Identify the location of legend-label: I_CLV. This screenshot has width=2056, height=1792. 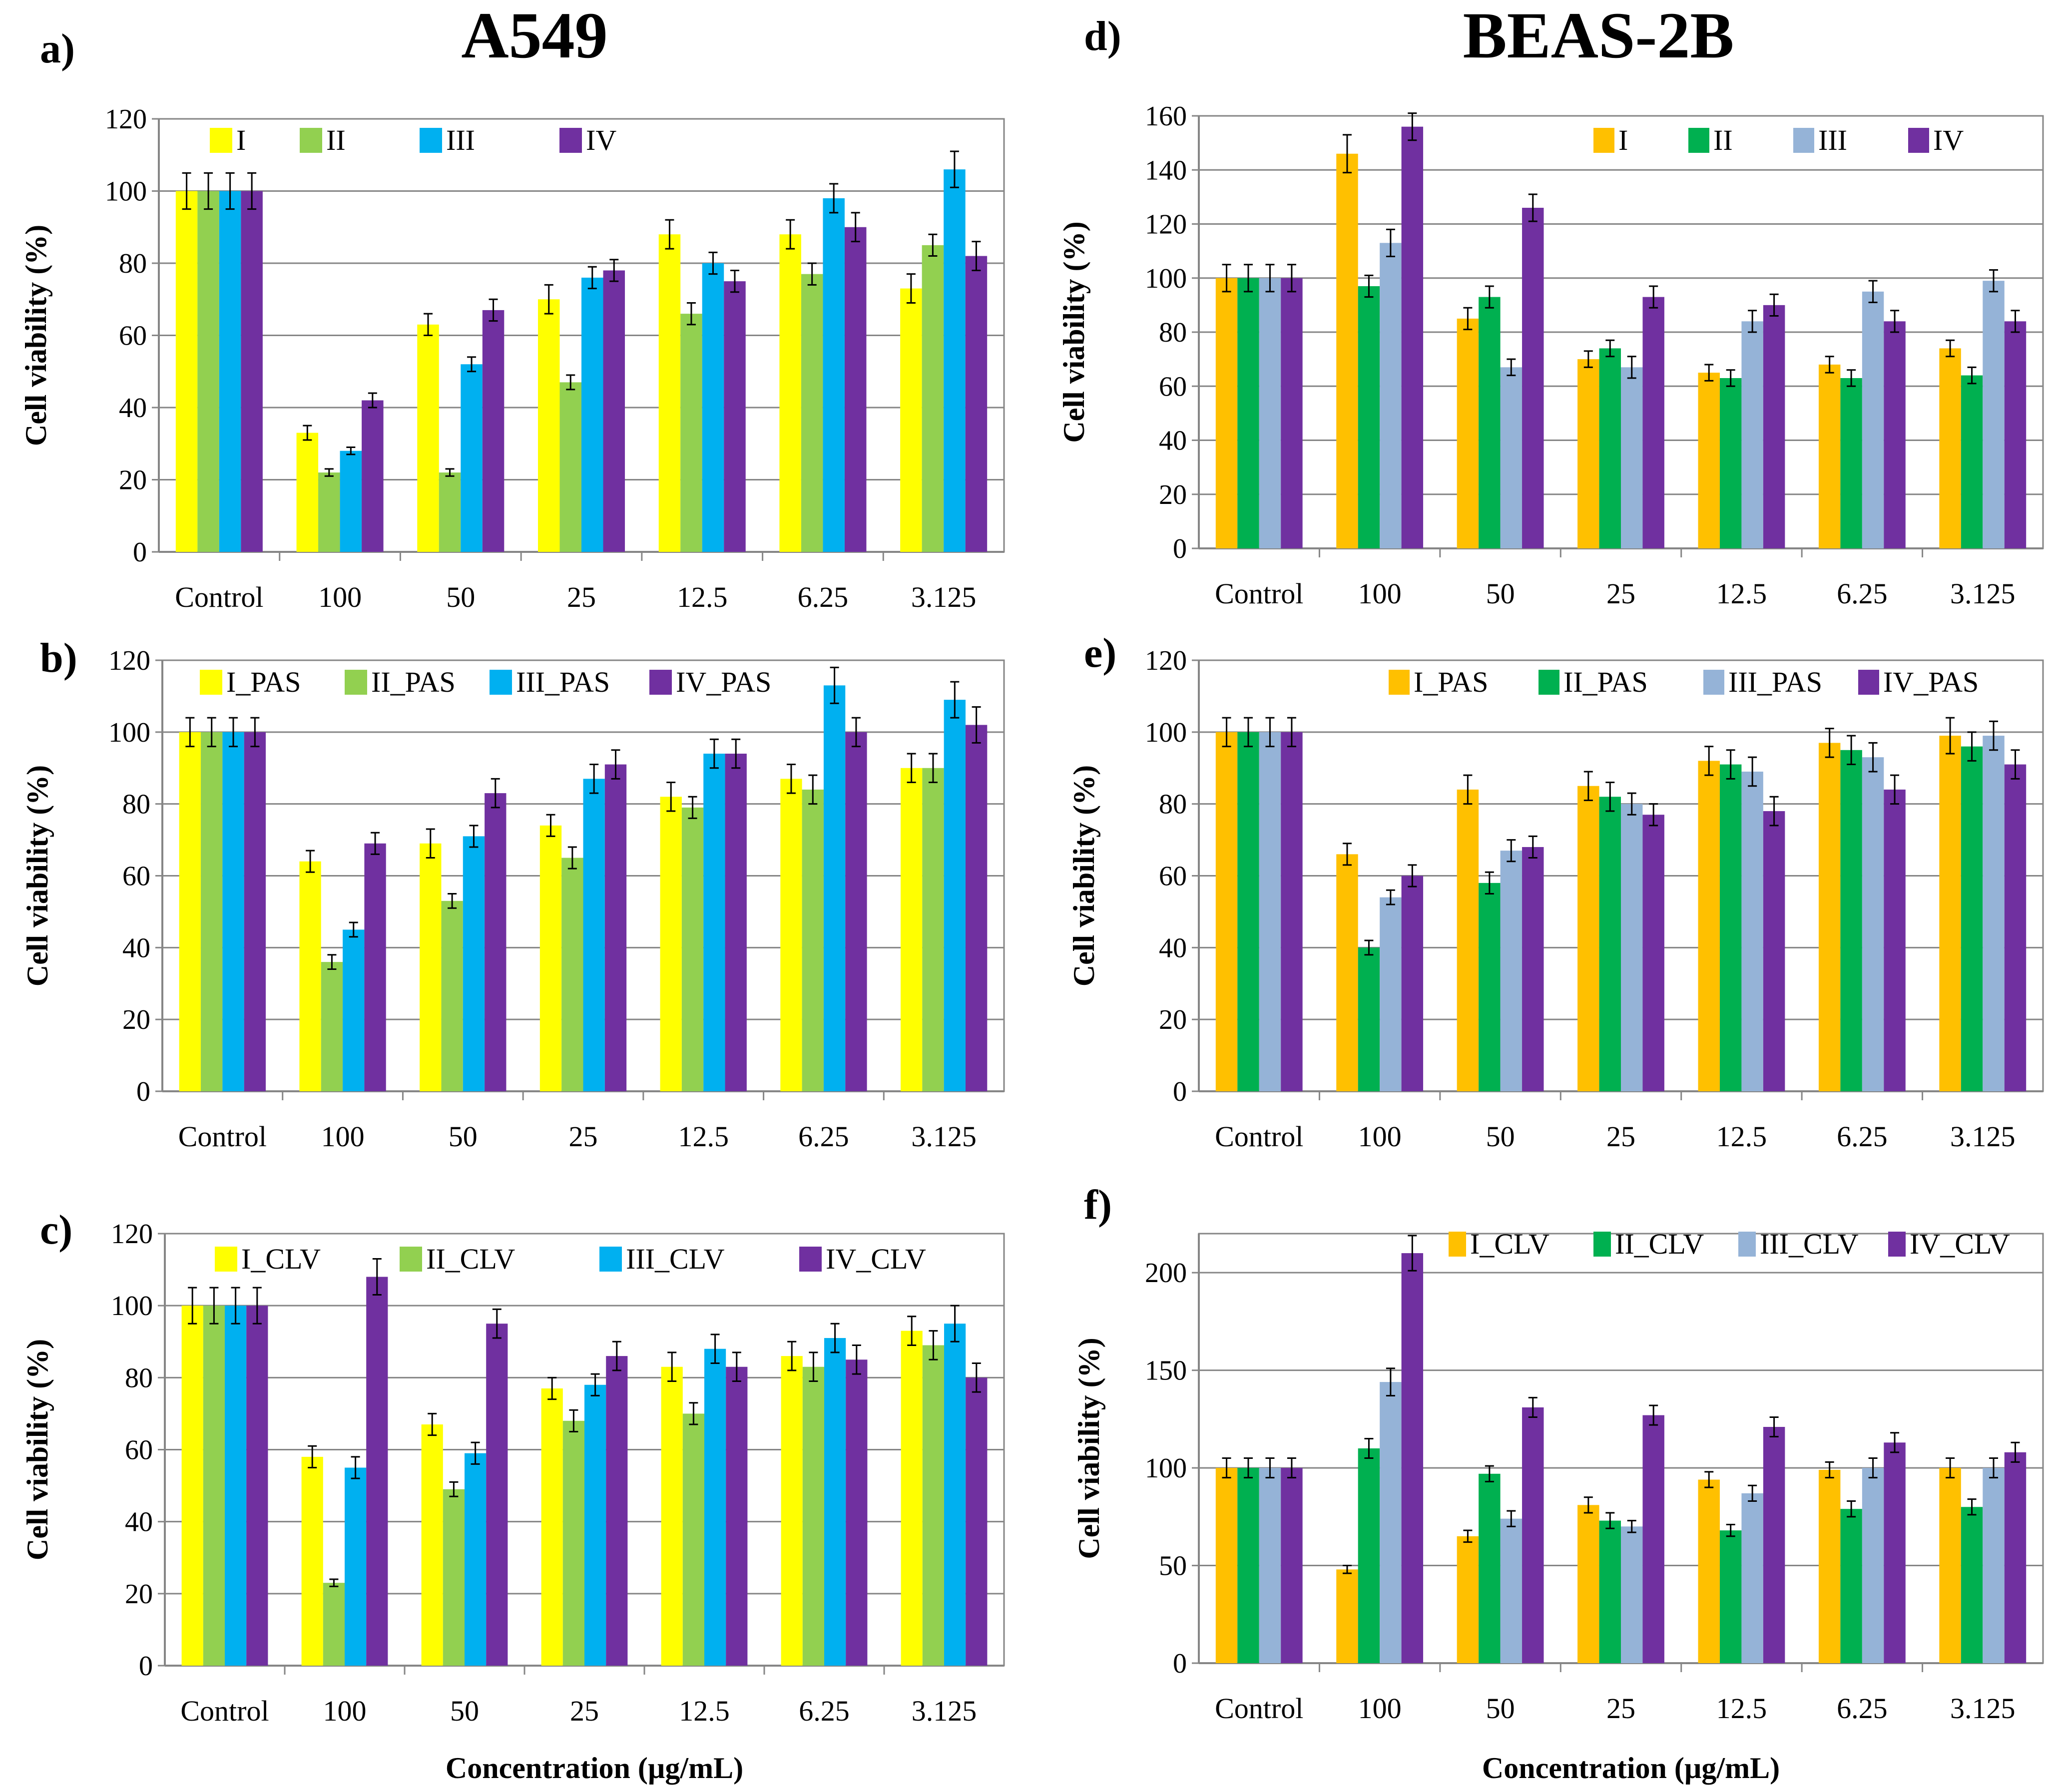
(281, 1259).